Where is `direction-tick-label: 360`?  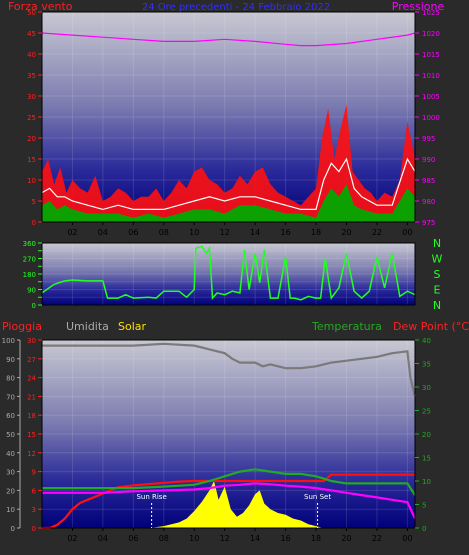 direction-tick-label: 360 is located at coordinates (29, 244).